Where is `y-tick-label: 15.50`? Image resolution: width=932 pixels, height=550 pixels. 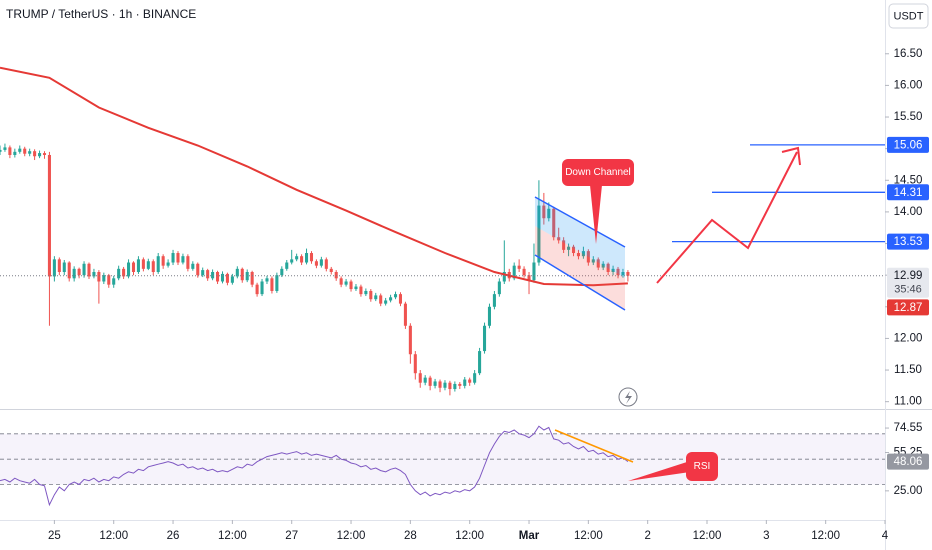 y-tick-label: 15.50 is located at coordinates (908, 117).